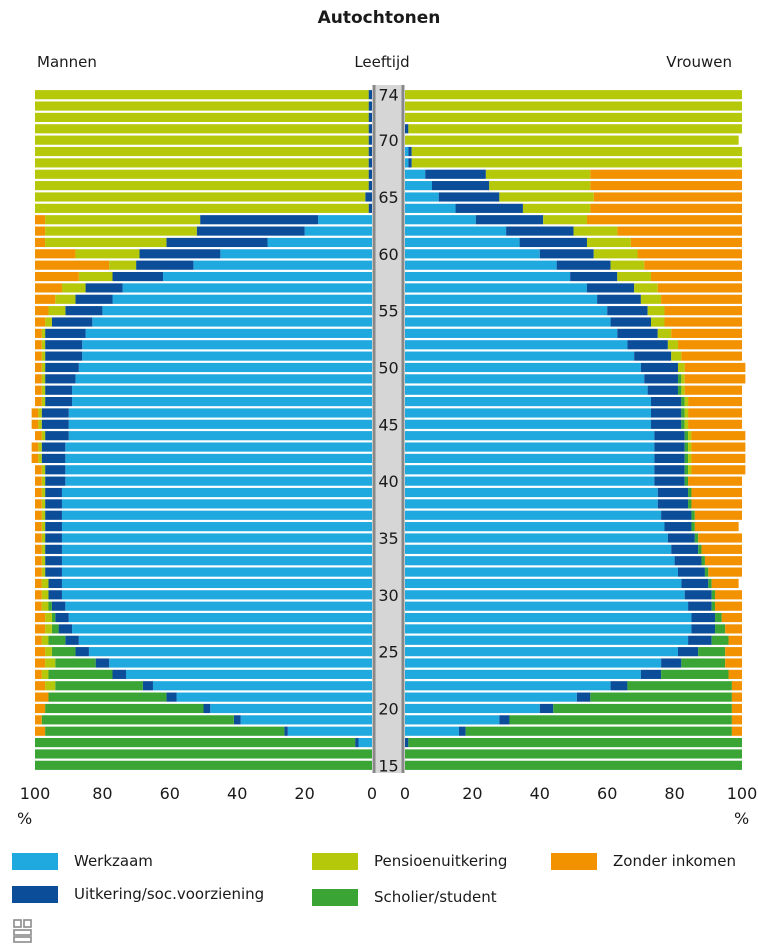 This screenshot has width=758, height=952. What do you see at coordinates (388, 709) in the screenshot?
I see `age-tick-label-20: 20` at bounding box center [388, 709].